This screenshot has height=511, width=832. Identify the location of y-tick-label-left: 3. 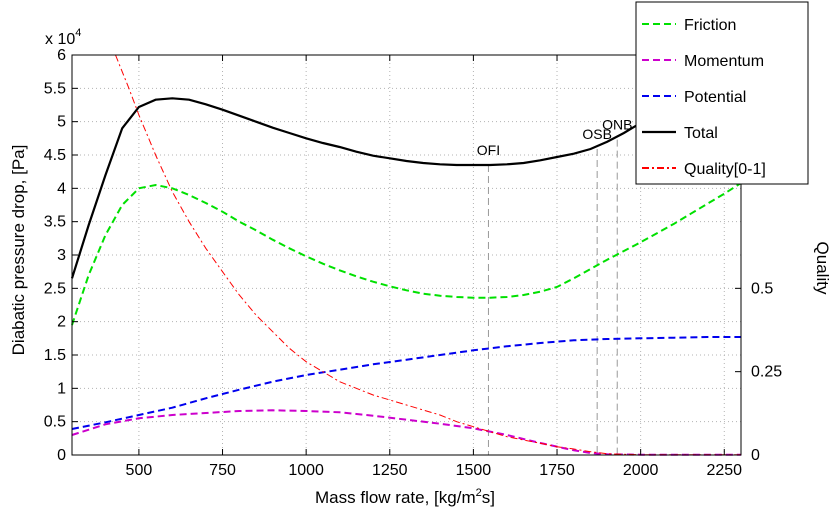
(61, 255).